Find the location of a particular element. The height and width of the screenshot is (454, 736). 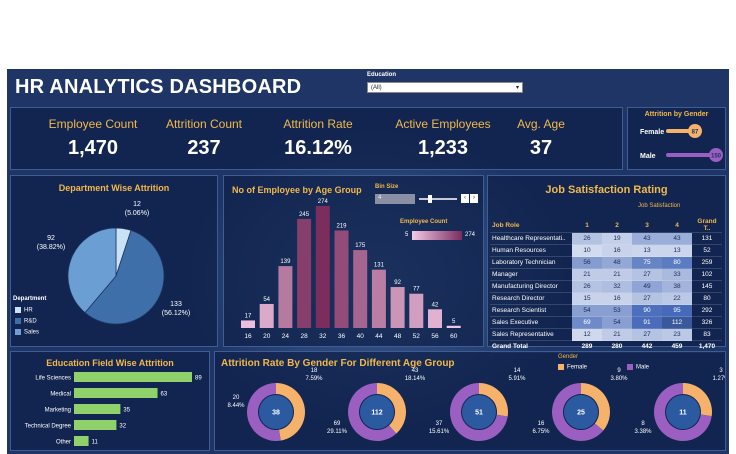

table-cell: 10 is located at coordinates (587, 250).